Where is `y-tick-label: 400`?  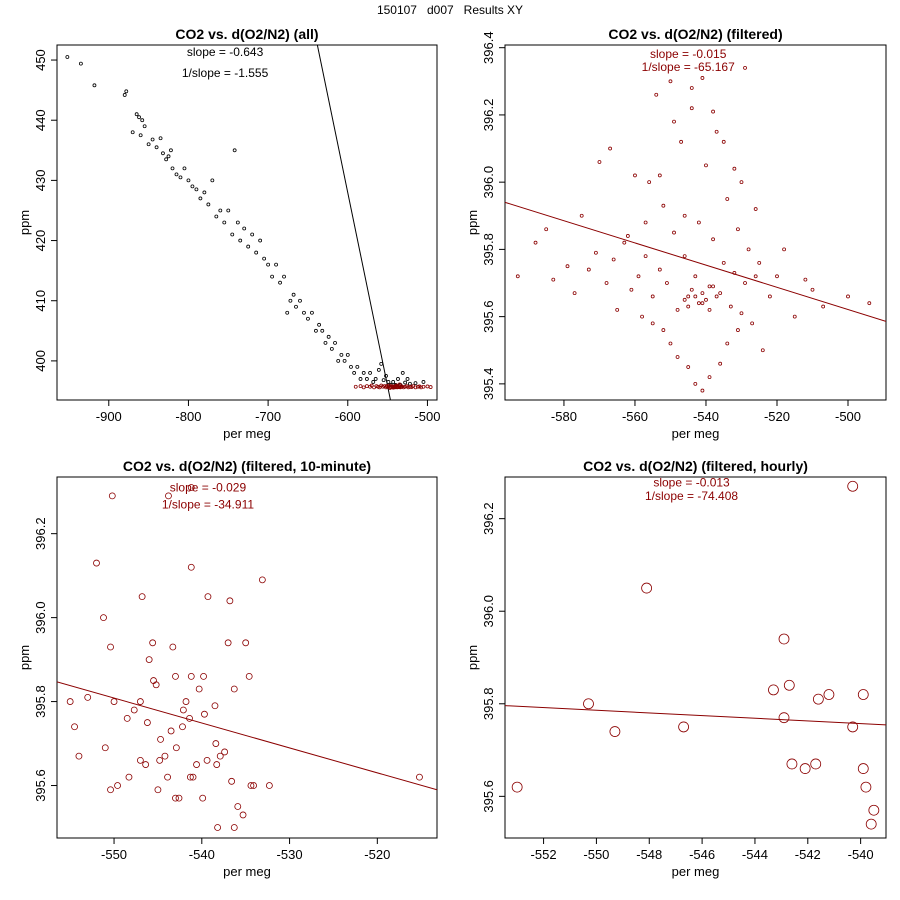
y-tick-label: 400 is located at coordinates (40, 361).